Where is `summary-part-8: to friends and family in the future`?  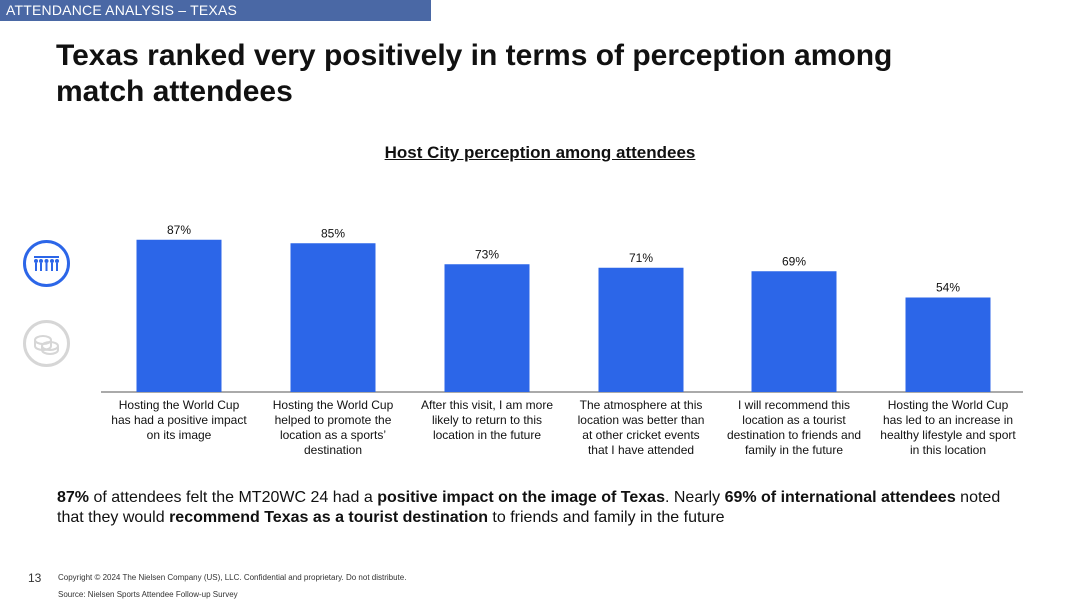 summary-part-8: to friends and family in the future is located at coordinates (606, 517).